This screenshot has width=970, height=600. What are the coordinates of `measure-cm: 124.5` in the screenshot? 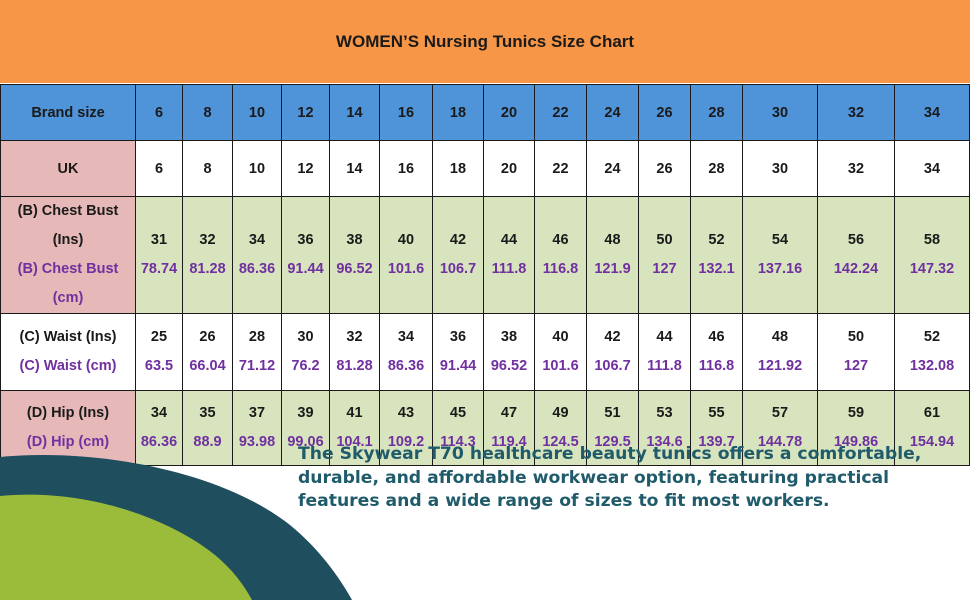 It's located at (560, 442).